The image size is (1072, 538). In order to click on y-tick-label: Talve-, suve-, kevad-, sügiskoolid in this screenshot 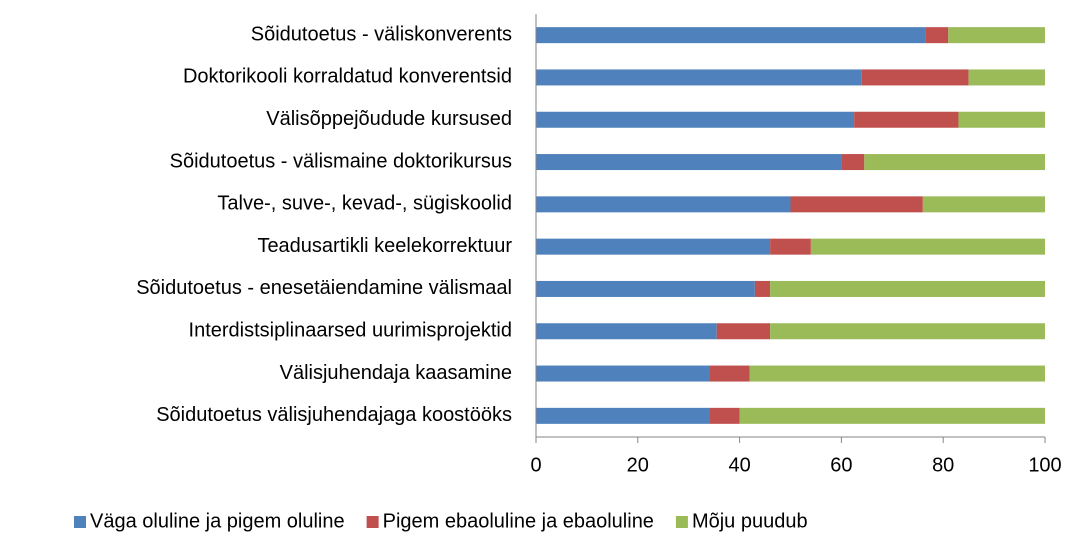, I will do `click(364, 204)`.